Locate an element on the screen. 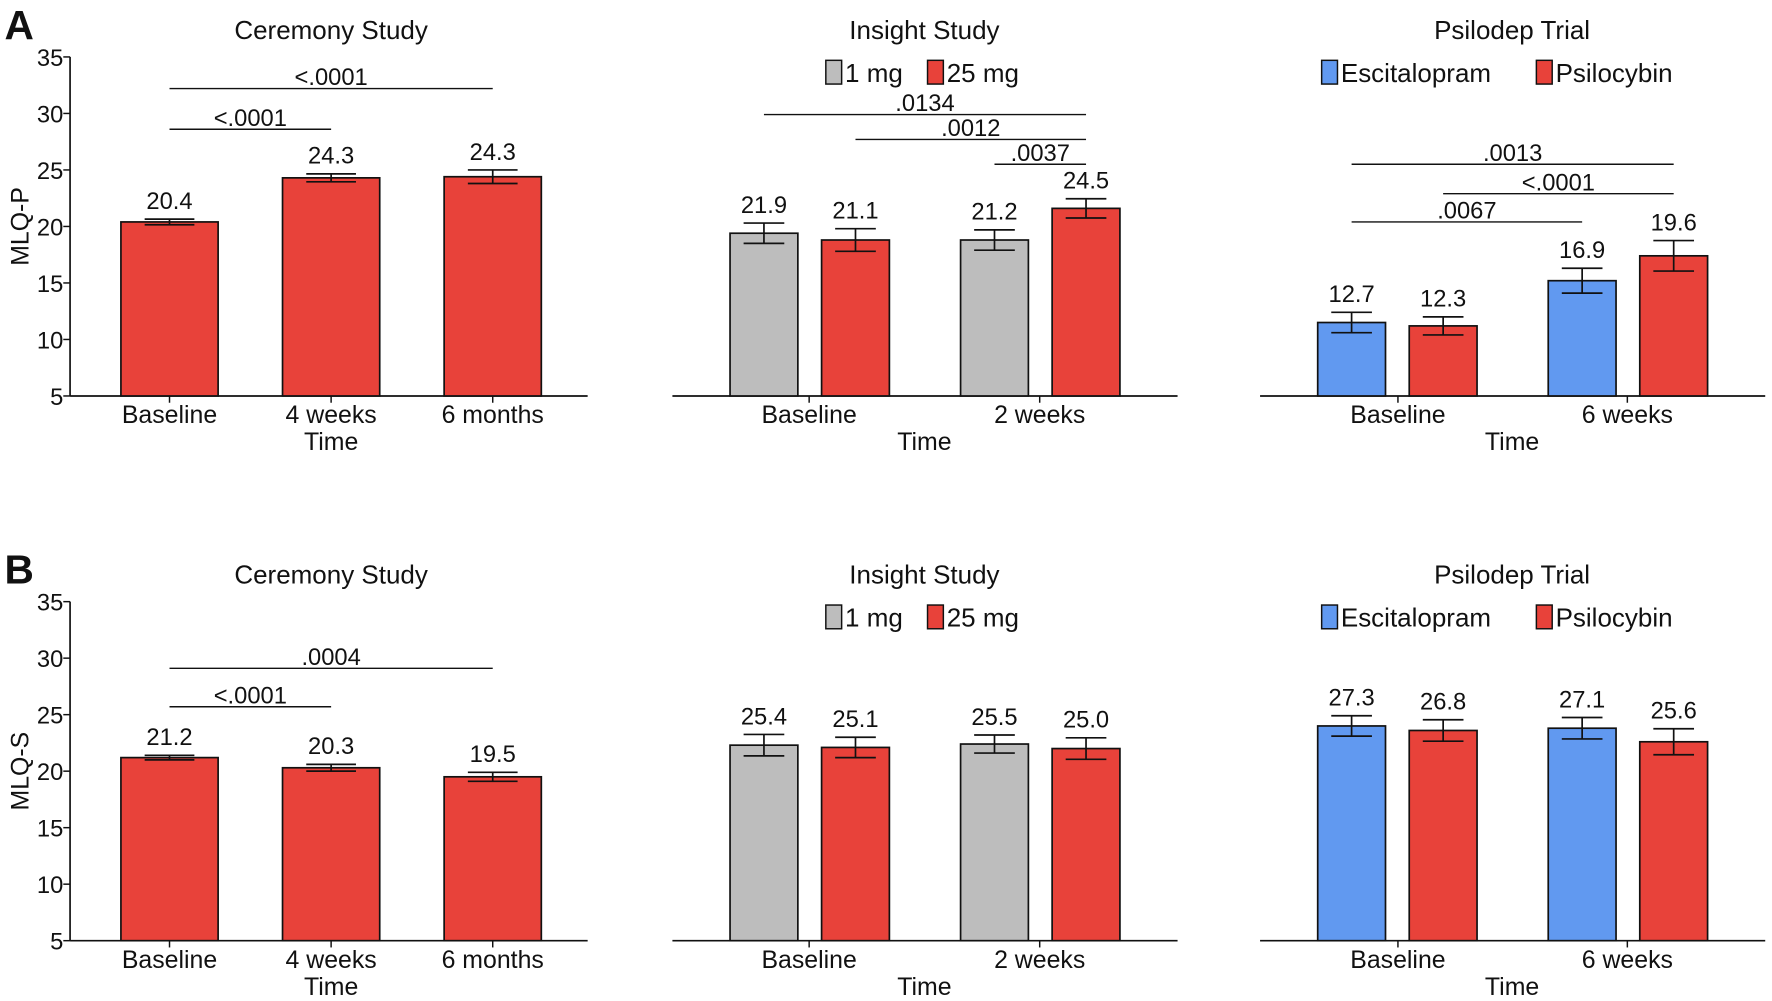 Image resolution: width=1772 pixels, height=1001 pixels. data-label: 21.1 is located at coordinates (855, 212).